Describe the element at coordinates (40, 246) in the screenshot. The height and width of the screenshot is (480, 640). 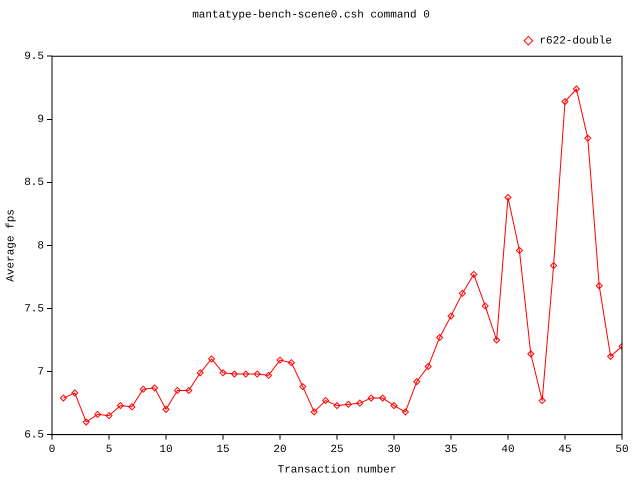
I see `y-tick-label: 8` at that location.